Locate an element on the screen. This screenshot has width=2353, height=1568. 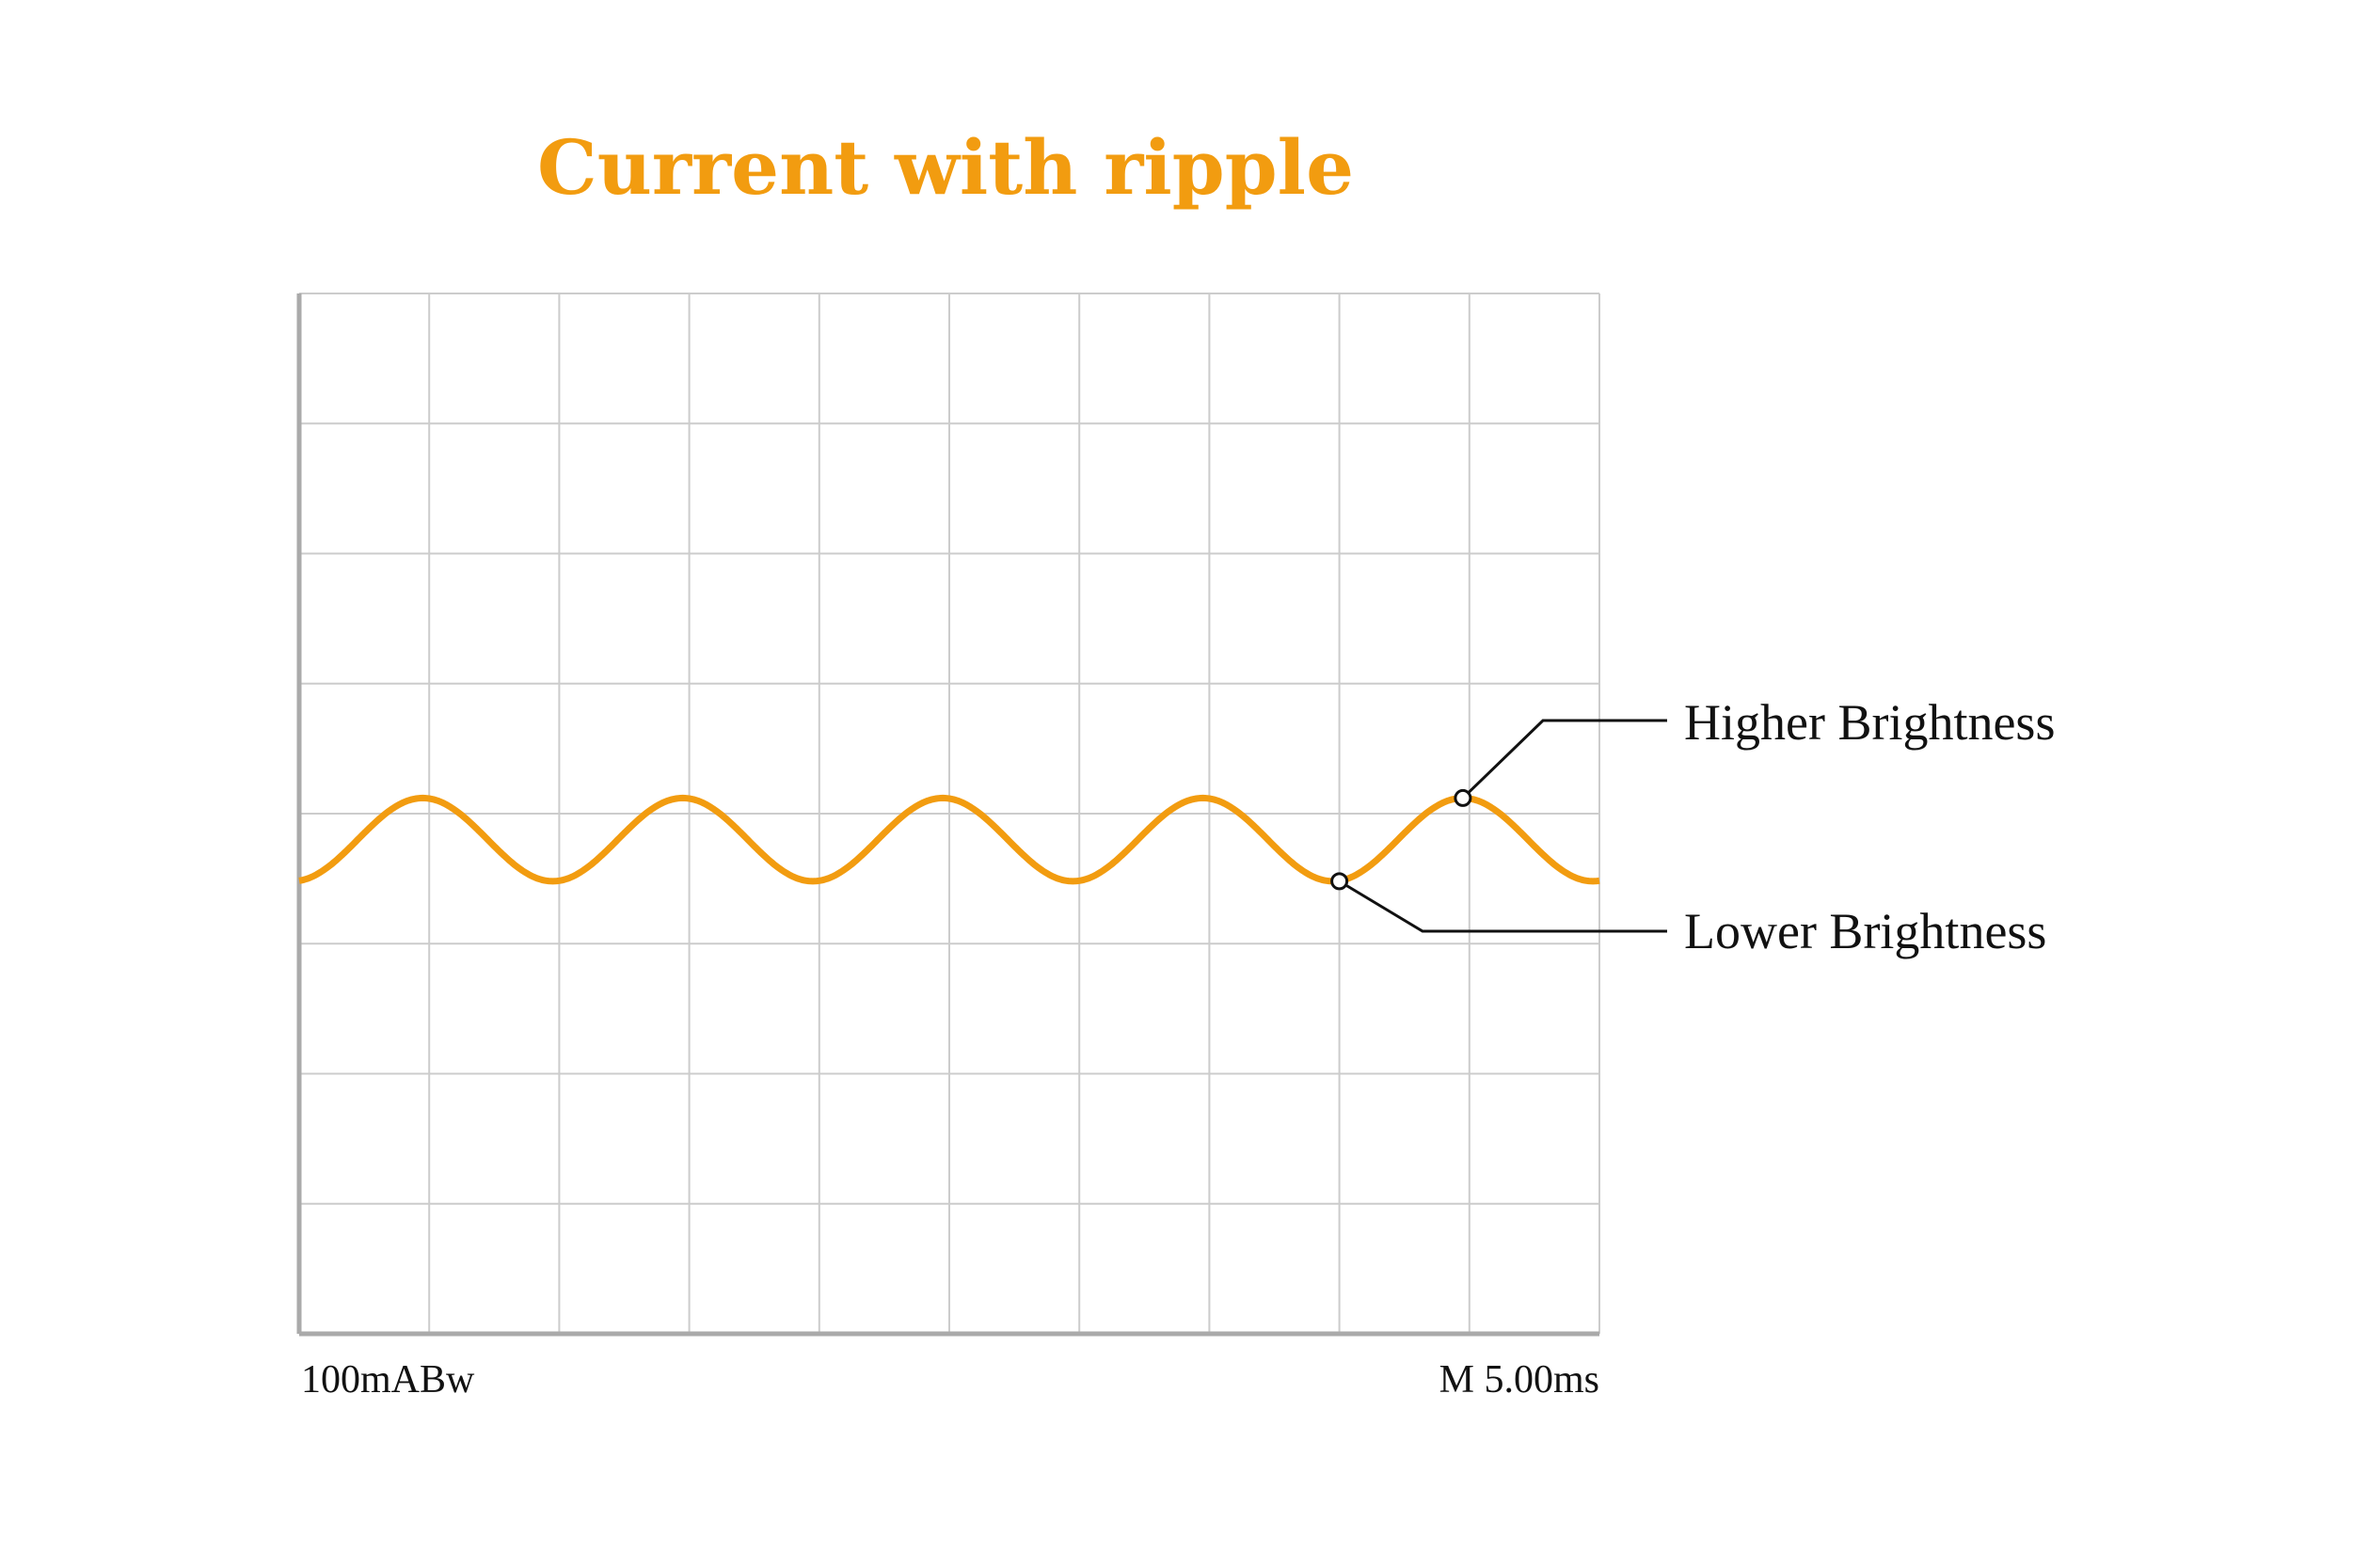
annotations: Higher Brightness Lower Brightness is located at coordinates (1692, 826).